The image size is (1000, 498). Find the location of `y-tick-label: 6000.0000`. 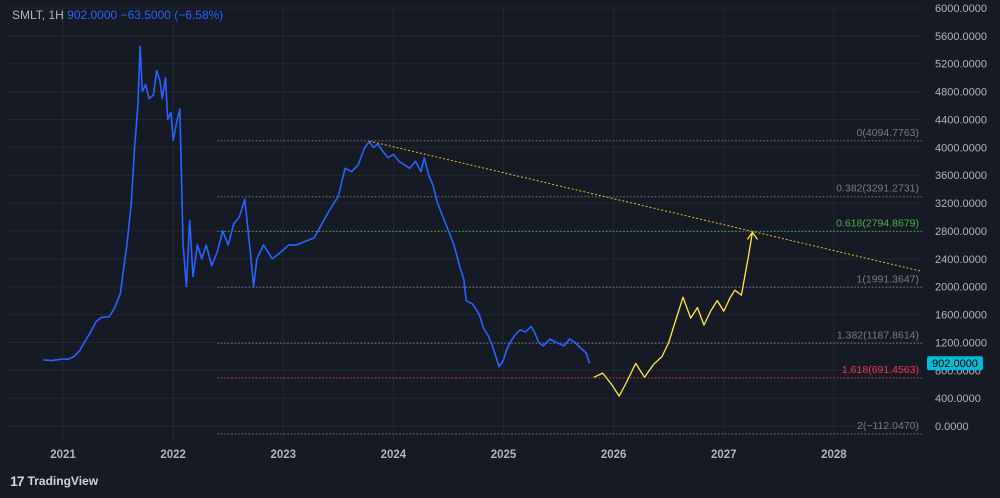

y-tick-label: 6000.0000 is located at coordinates (961, 9).